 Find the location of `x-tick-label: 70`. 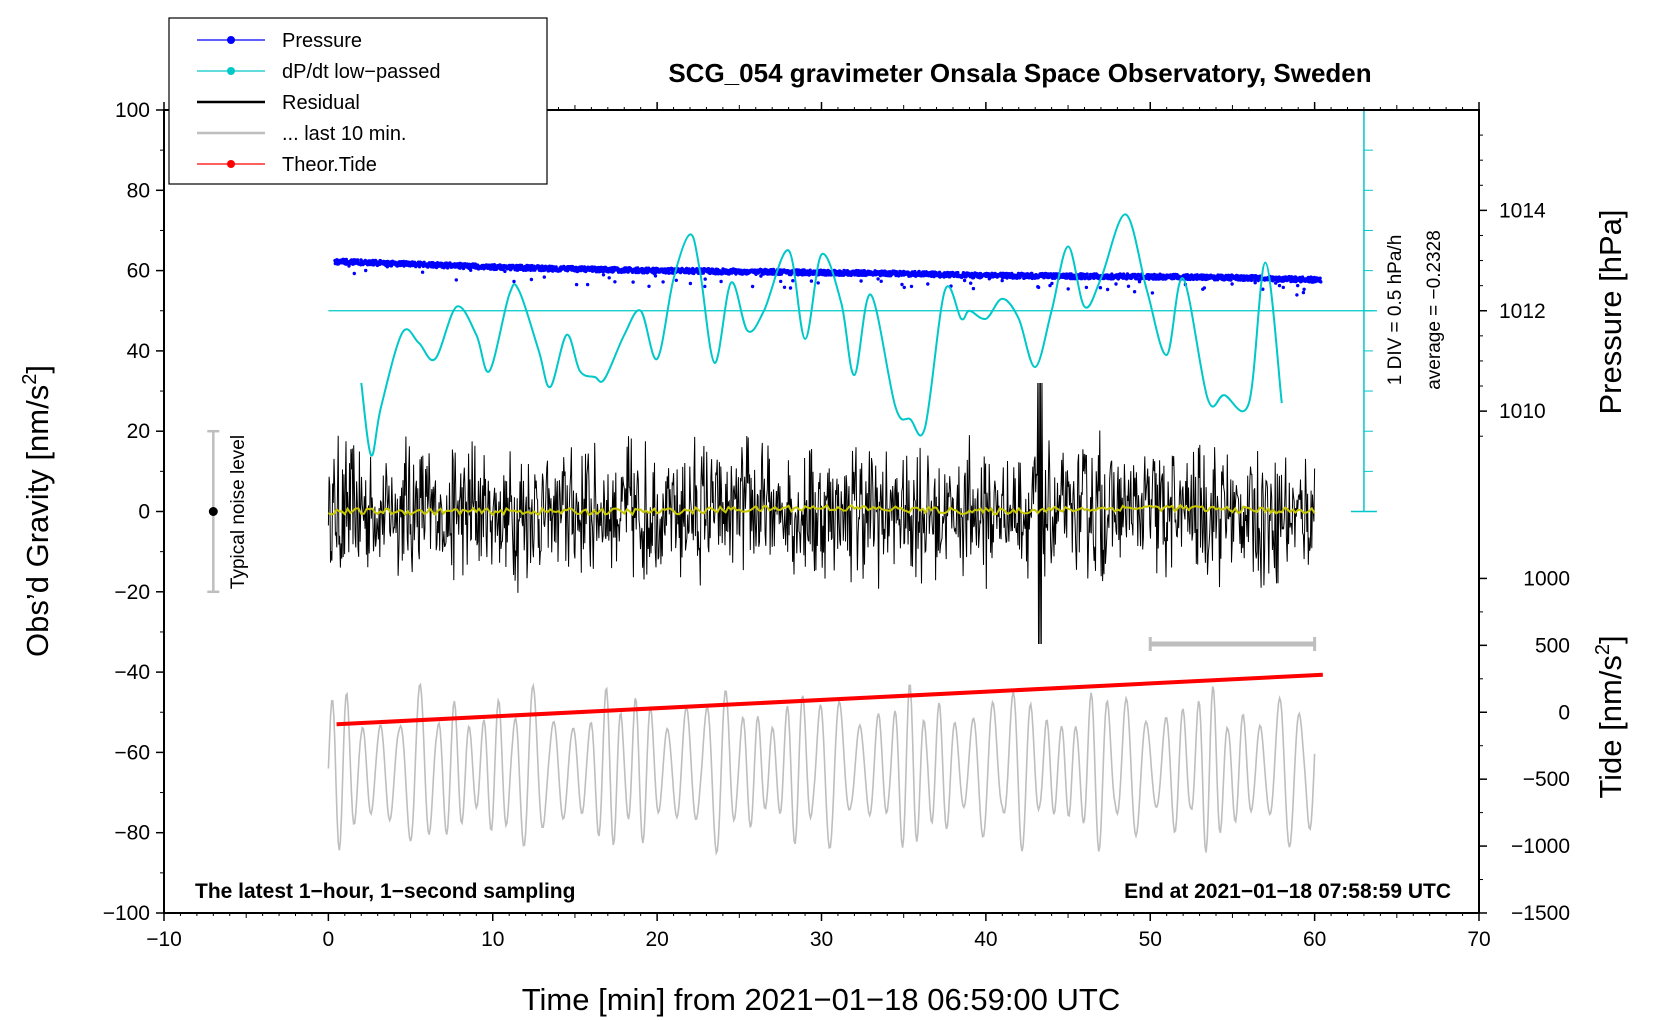

x-tick-label: 70 is located at coordinates (1478, 939).